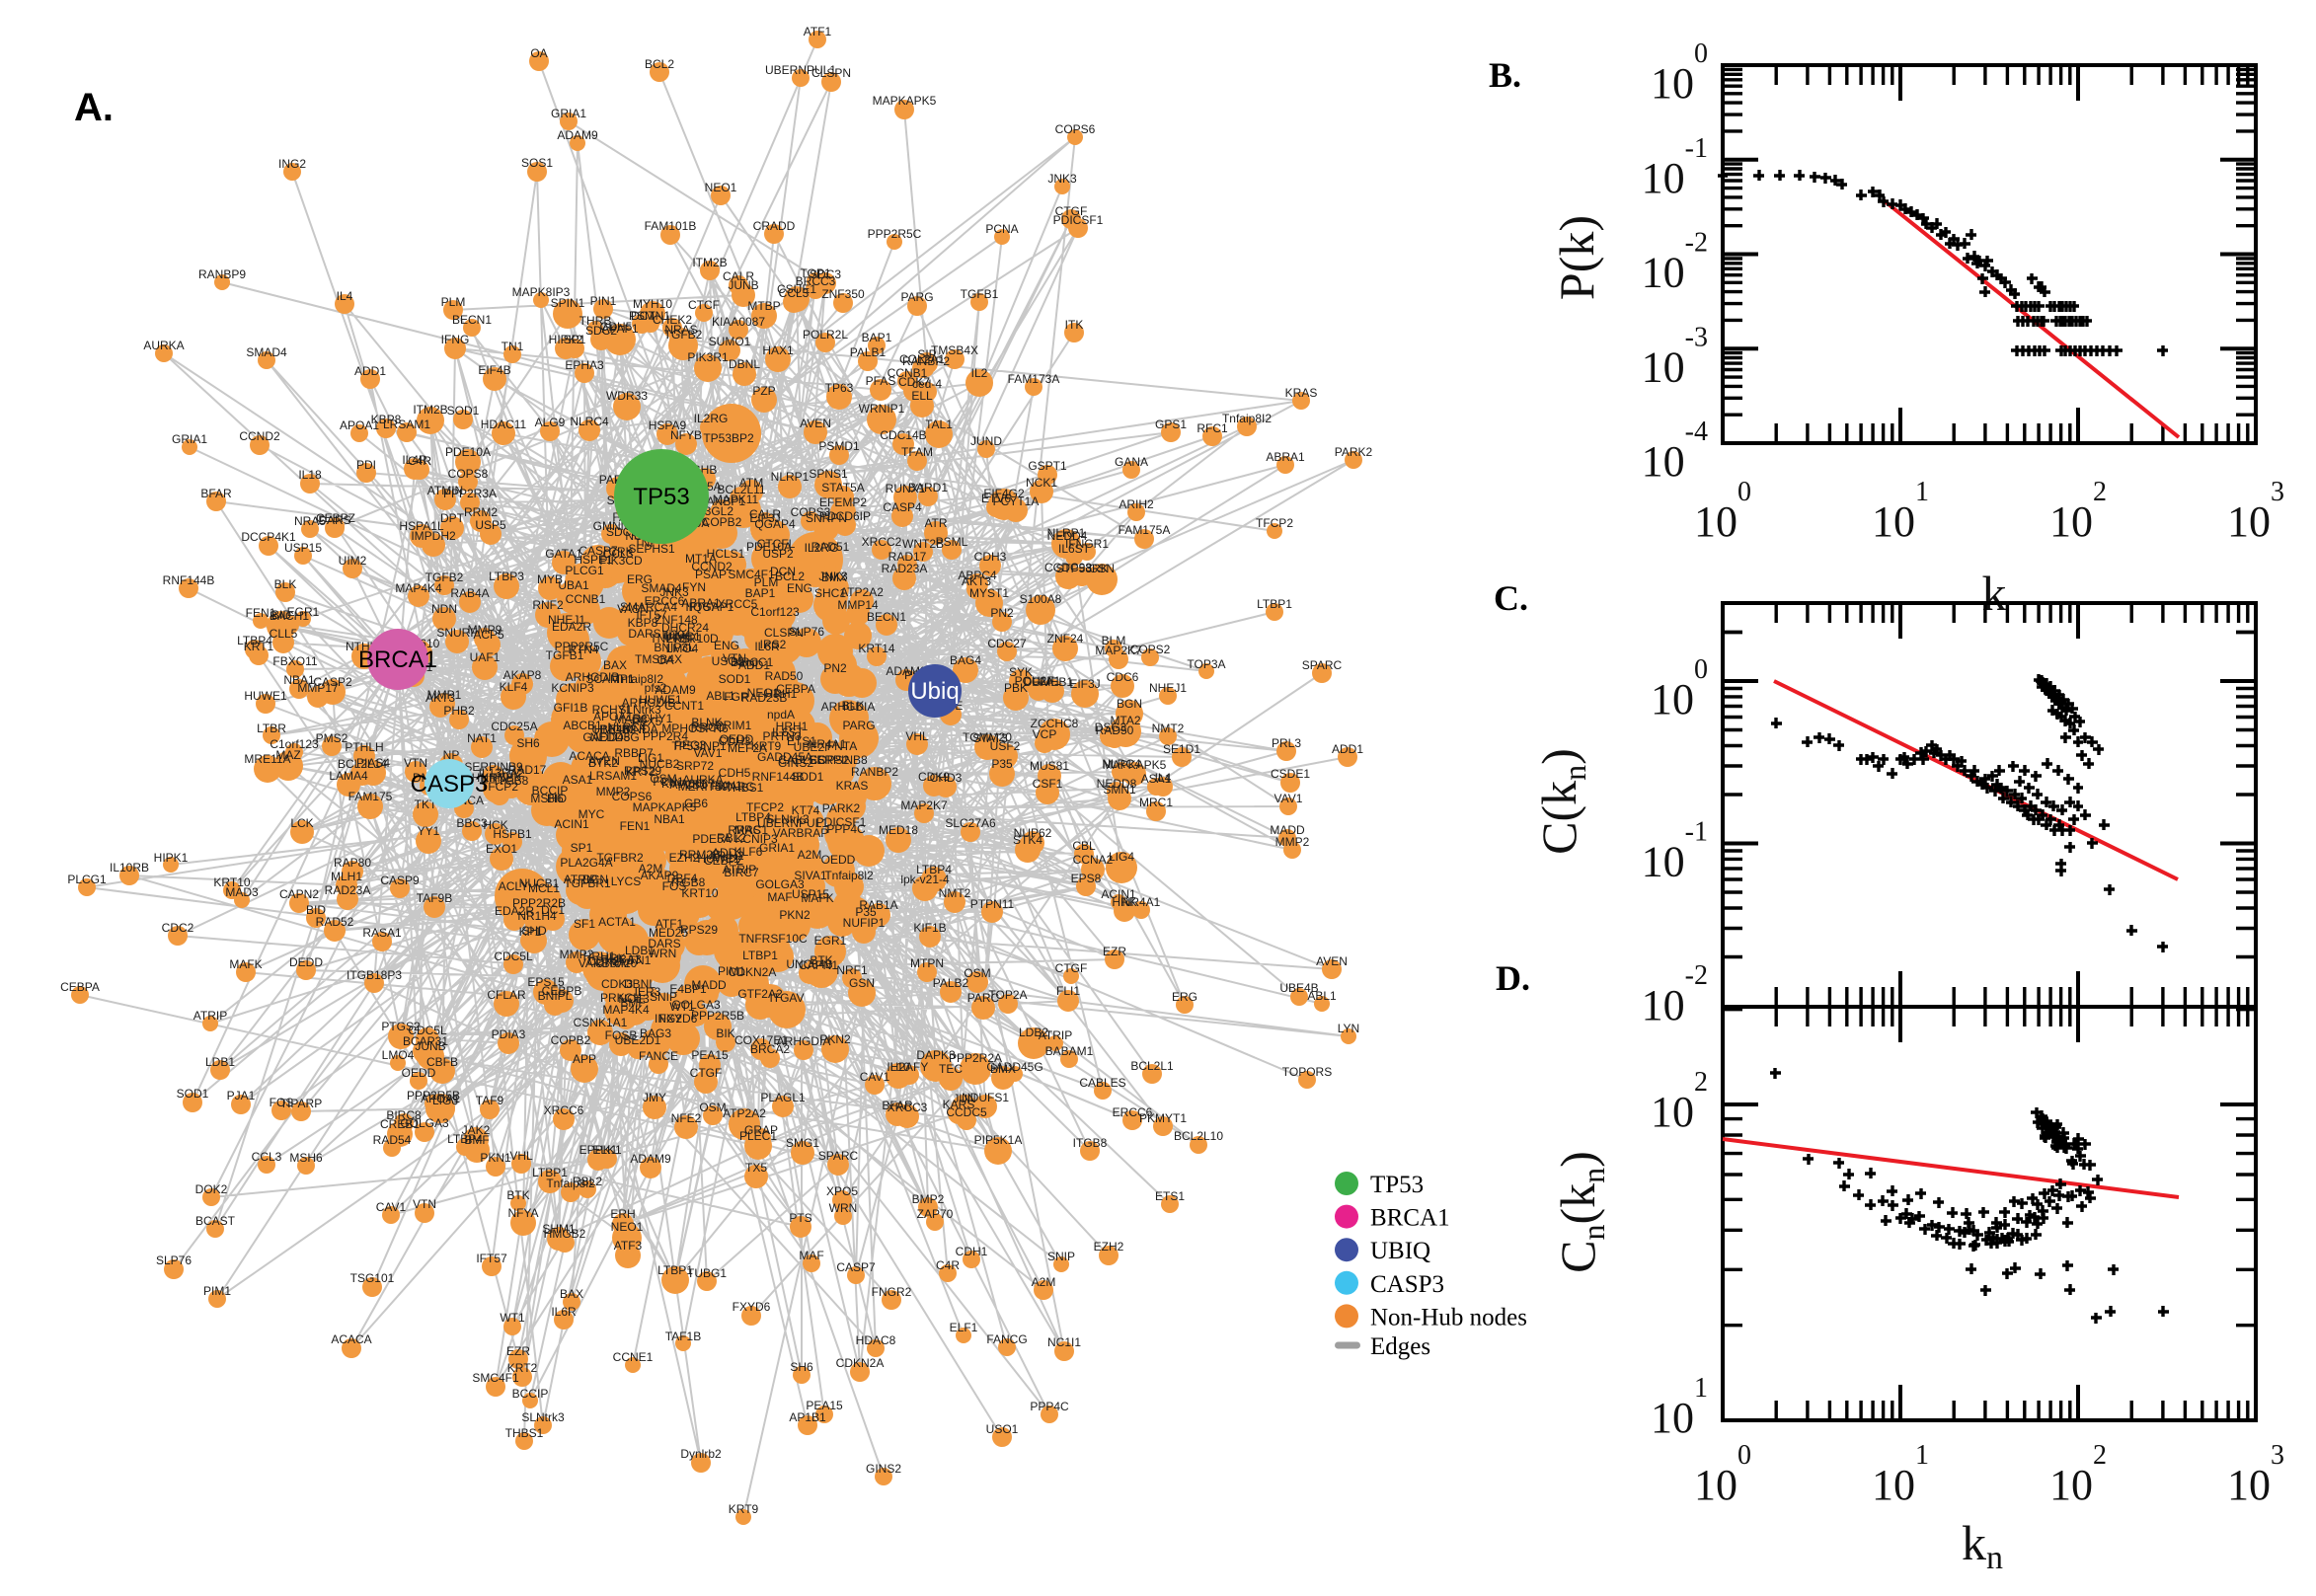 Image resolution: width=2316 pixels, height=1596 pixels. What do you see at coordinates (674, 886) in the screenshot?
I see `svg-text: FOS` at bounding box center [674, 886].